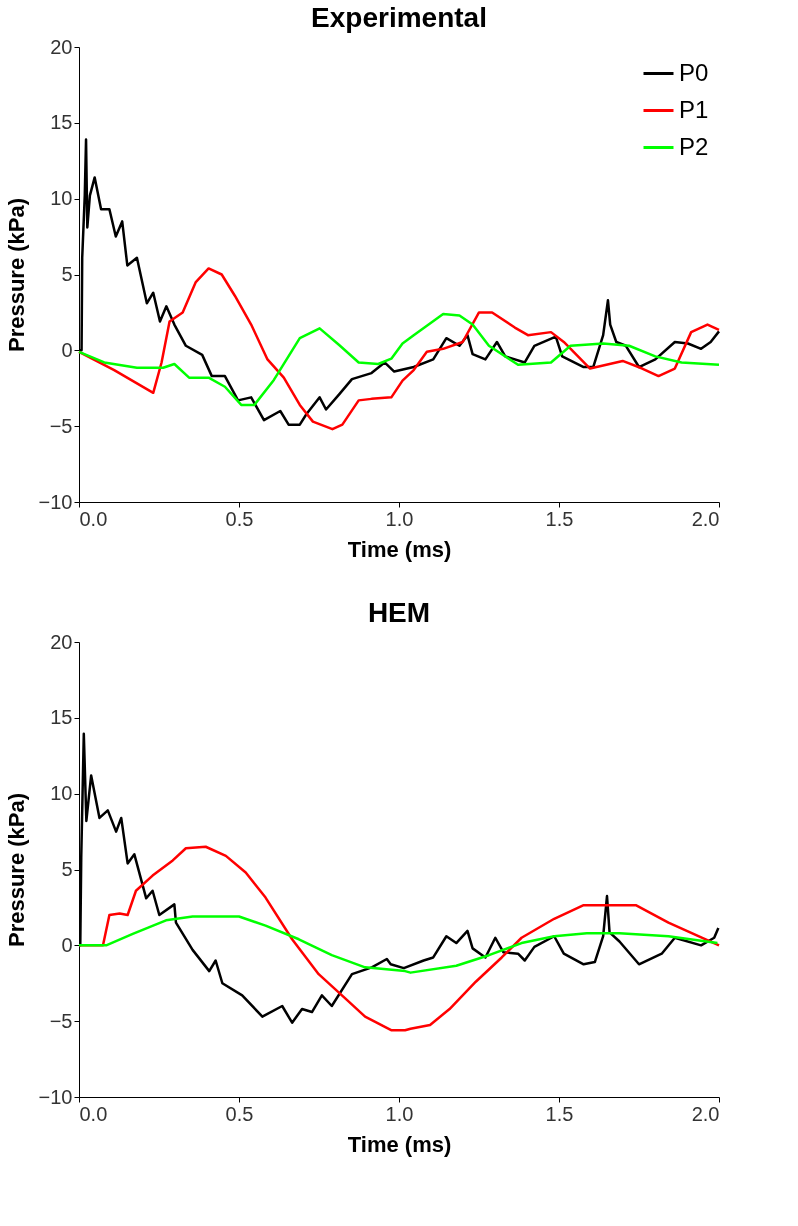 This screenshot has width=798, height=1226. Describe the element at coordinates (399, 612) in the screenshot. I see `chart-title: HEM` at that location.